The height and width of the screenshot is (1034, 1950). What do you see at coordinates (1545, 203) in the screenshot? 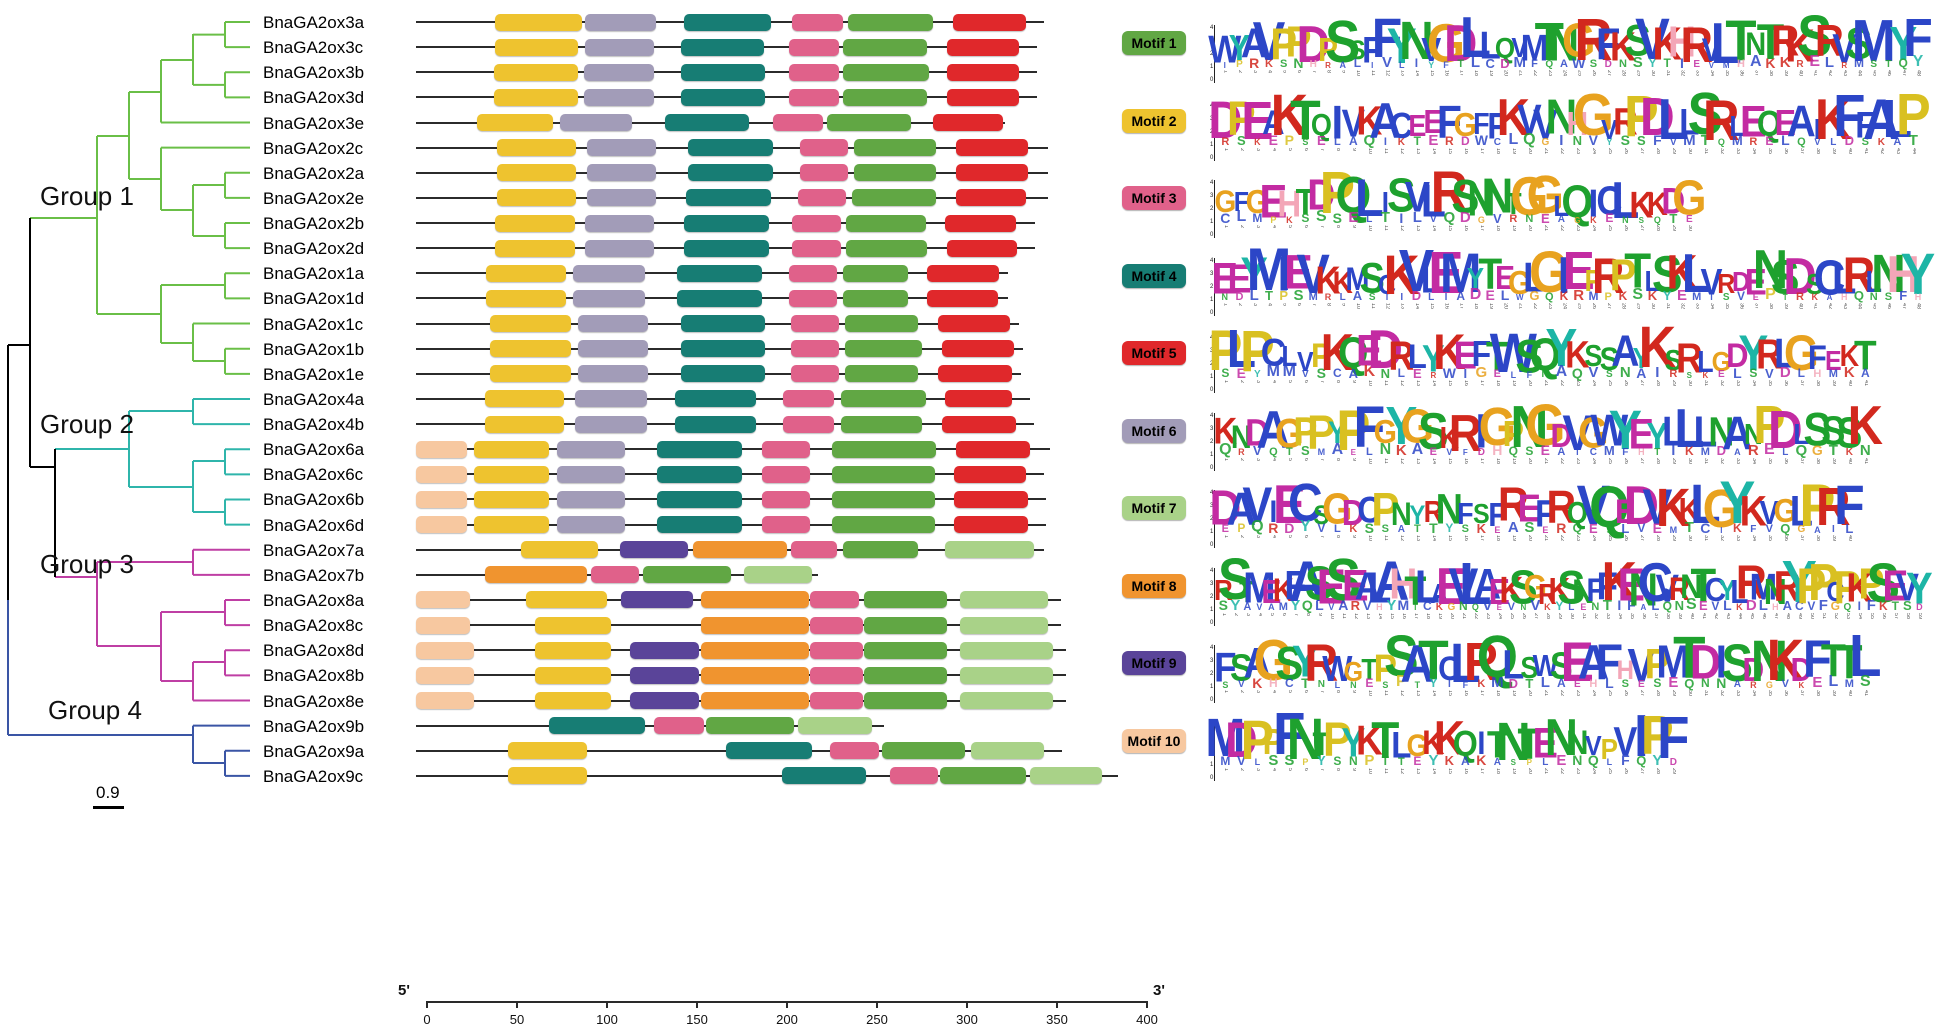
I see `logo-column: G E 21` at bounding box center [1545, 203].